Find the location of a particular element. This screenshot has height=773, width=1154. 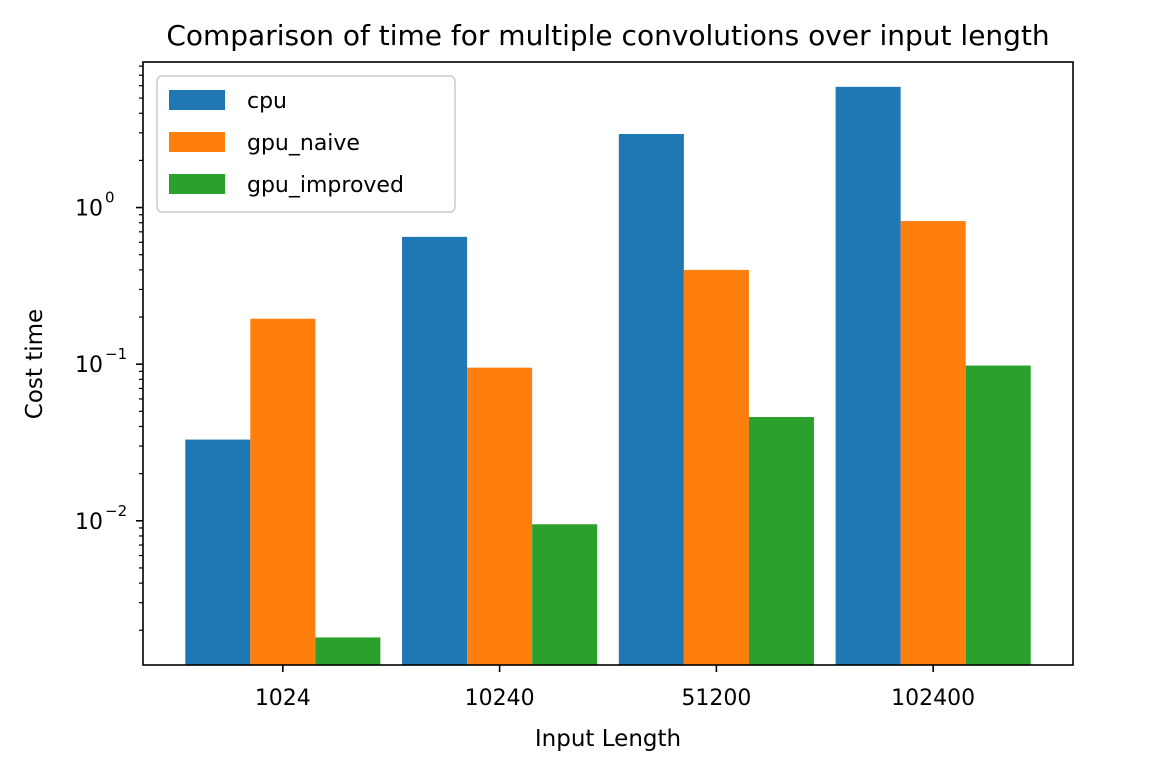

x-tick-label: 51200 is located at coordinates (716, 698).